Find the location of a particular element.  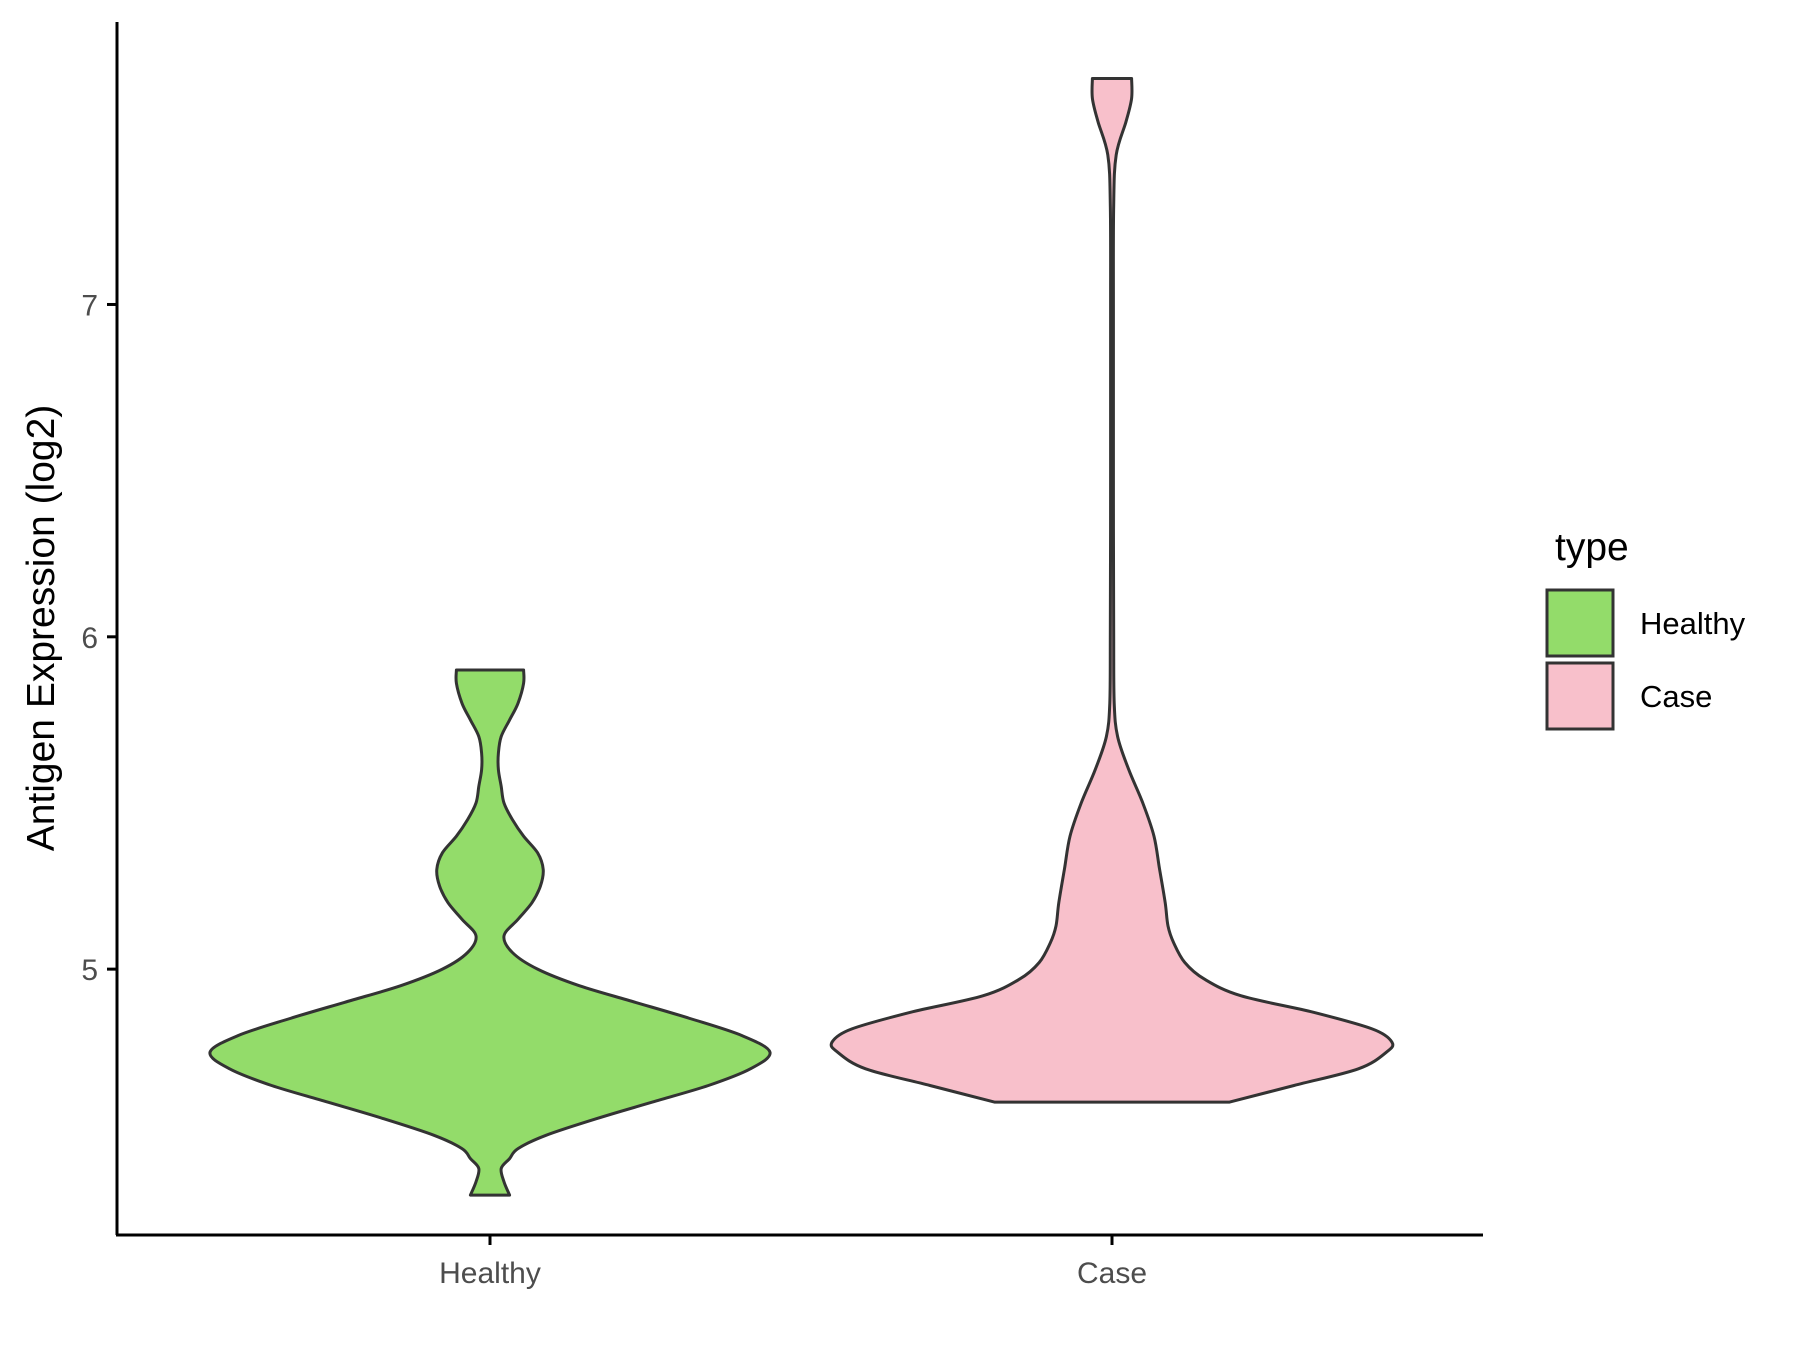

legend-label-healthy: Healthy is located at coordinates (1693, 623).